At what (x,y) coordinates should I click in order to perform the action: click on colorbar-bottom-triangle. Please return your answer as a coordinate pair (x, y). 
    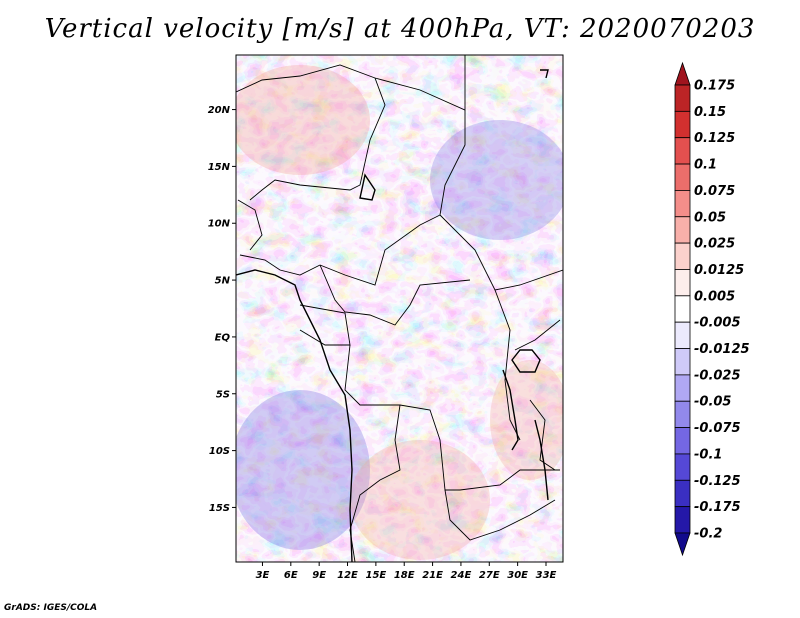
    Looking at the image, I should click on (682, 544).